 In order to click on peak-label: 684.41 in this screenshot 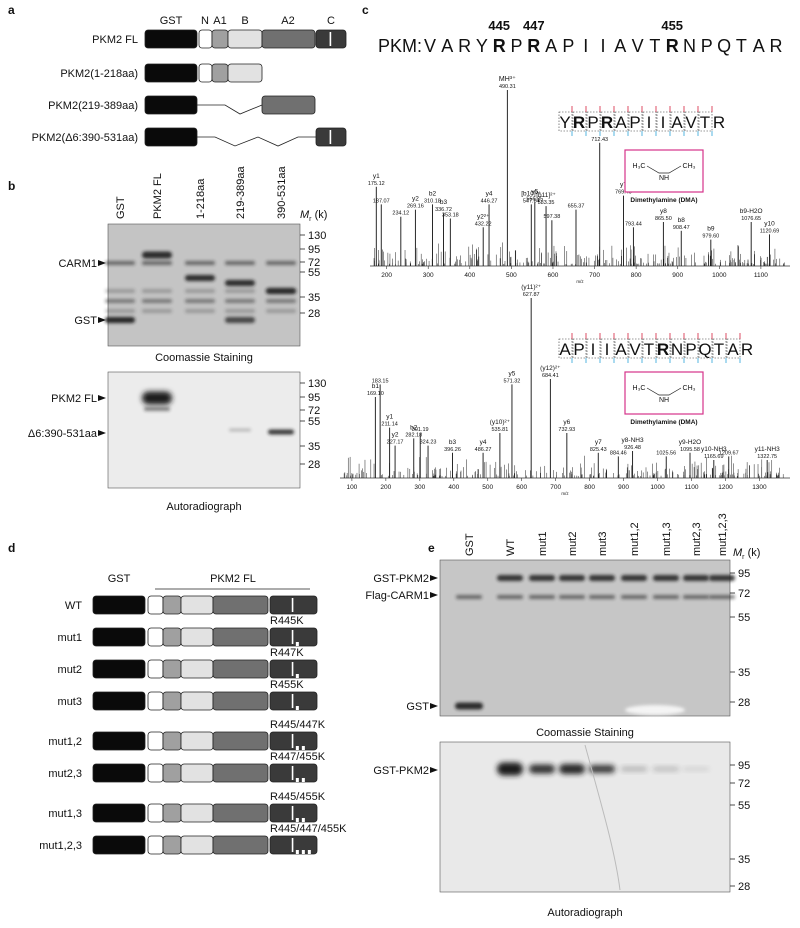, I will do `click(550, 376)`.